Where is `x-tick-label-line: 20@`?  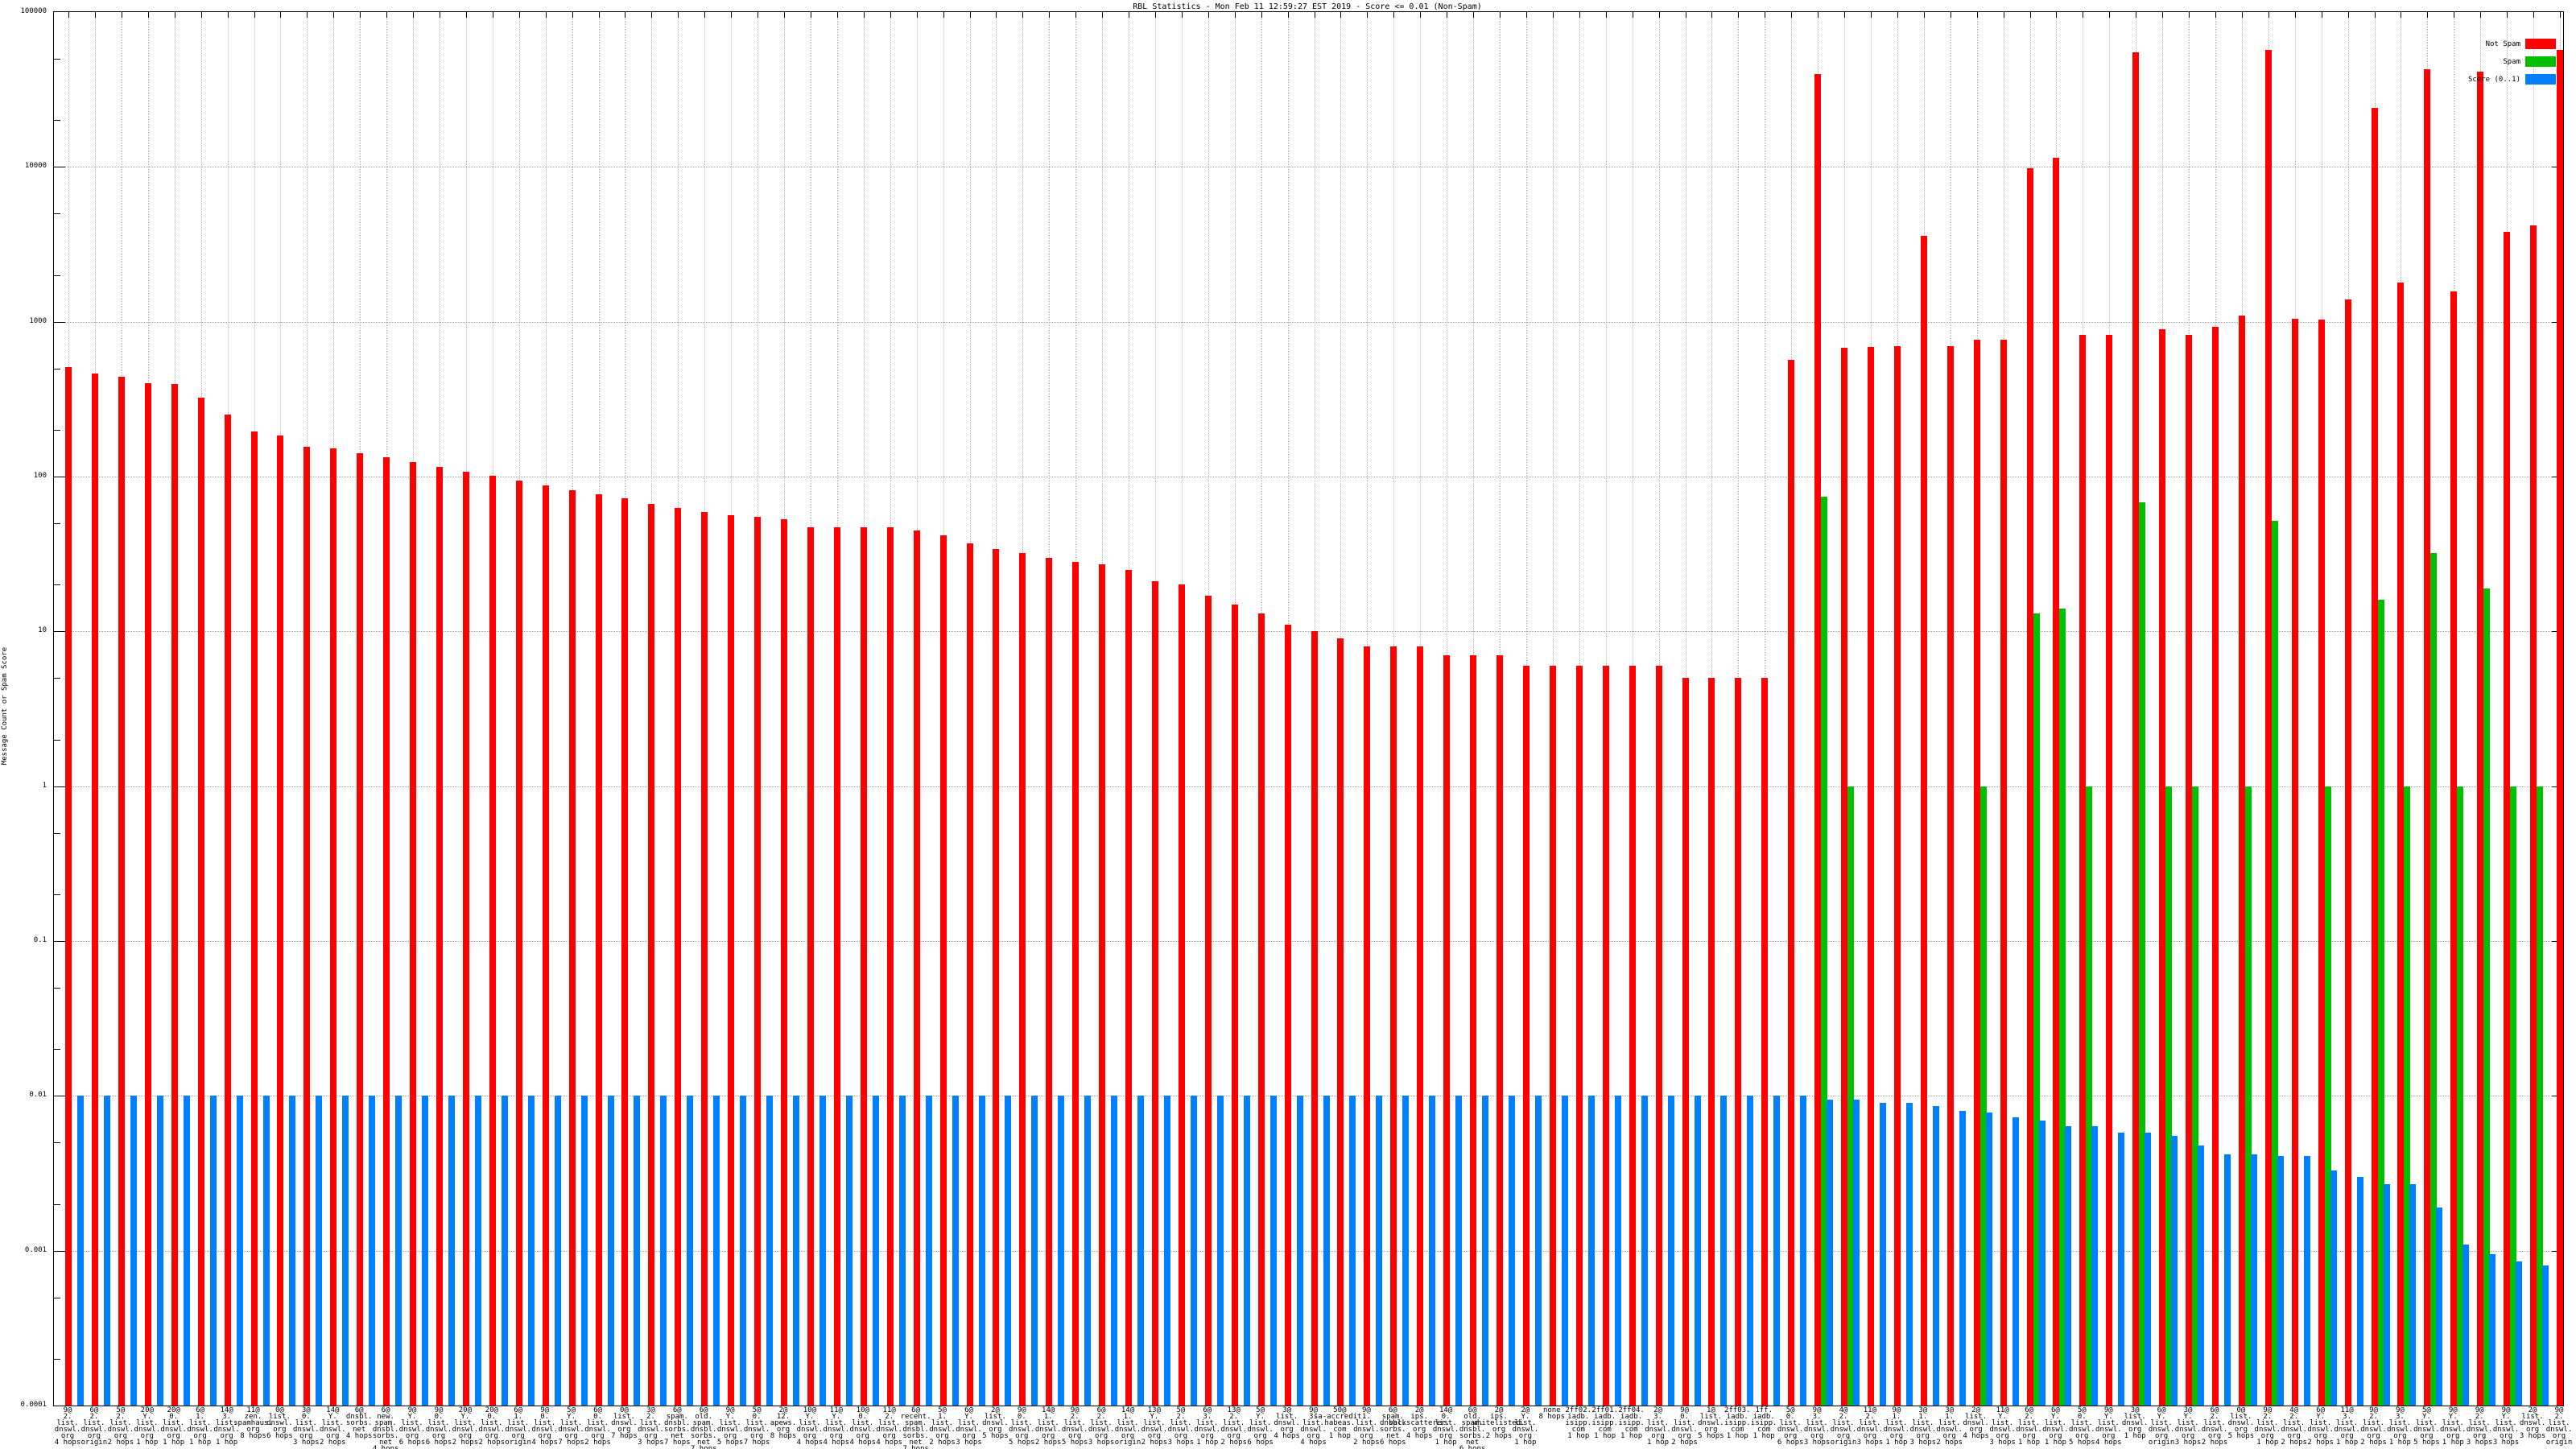
x-tick-label-line: 20@ is located at coordinates (465, 1410).